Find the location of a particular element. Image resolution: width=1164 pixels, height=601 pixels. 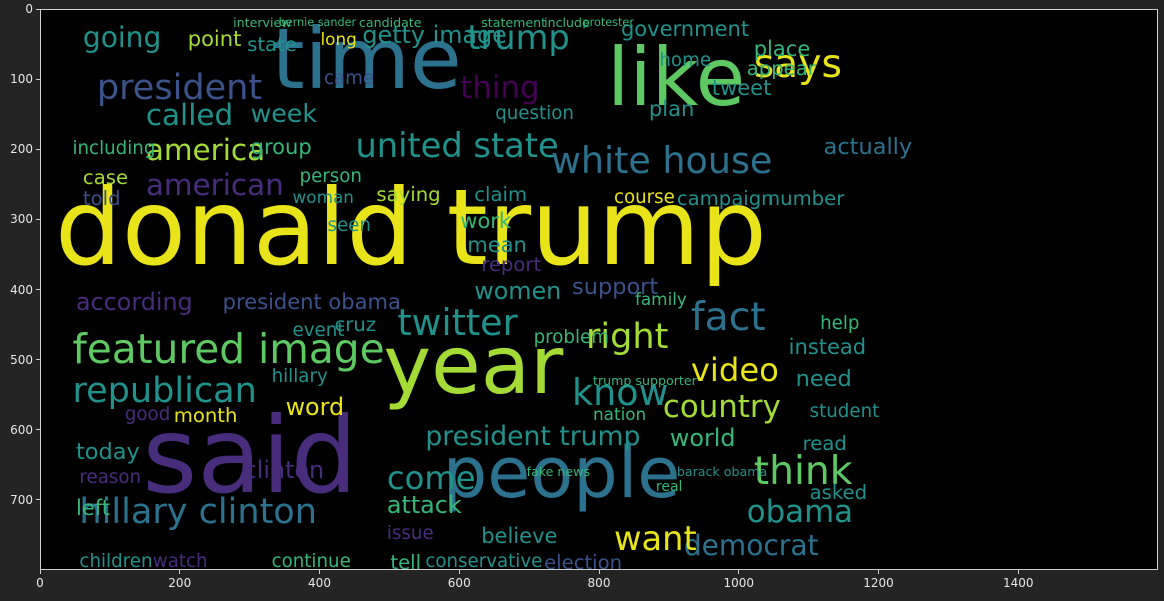

word-women: women is located at coordinates (518, 290).